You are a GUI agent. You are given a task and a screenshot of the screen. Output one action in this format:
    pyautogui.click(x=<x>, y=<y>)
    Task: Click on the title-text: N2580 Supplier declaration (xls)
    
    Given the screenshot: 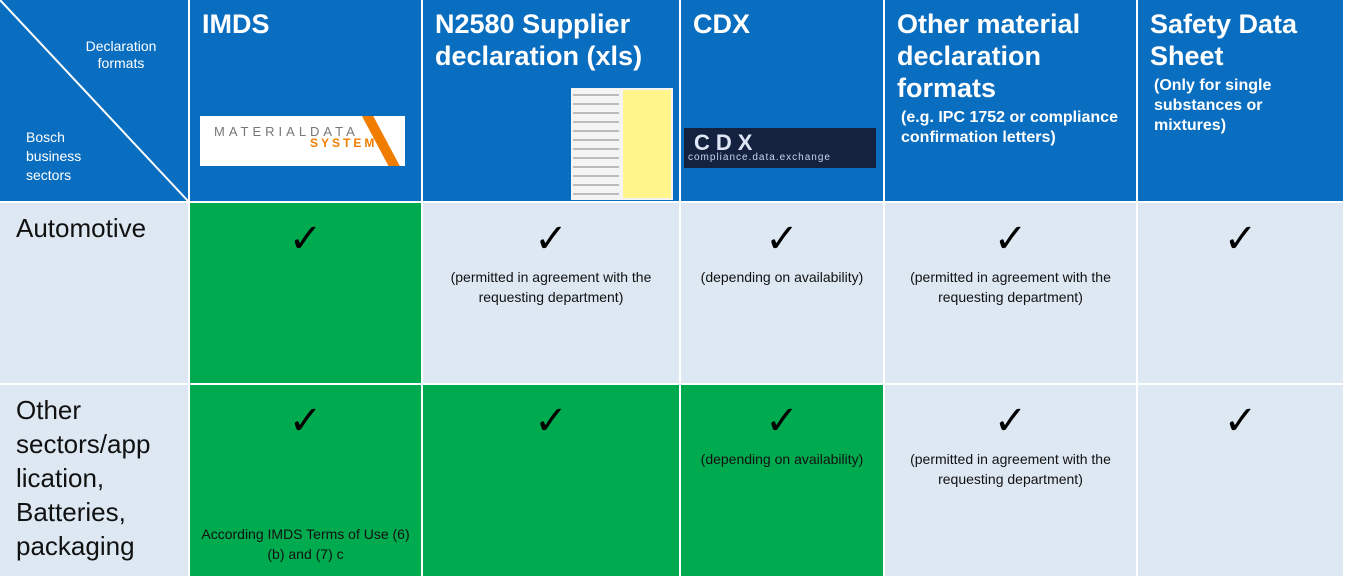 What is the action you would take?
    pyautogui.click(x=539, y=40)
    